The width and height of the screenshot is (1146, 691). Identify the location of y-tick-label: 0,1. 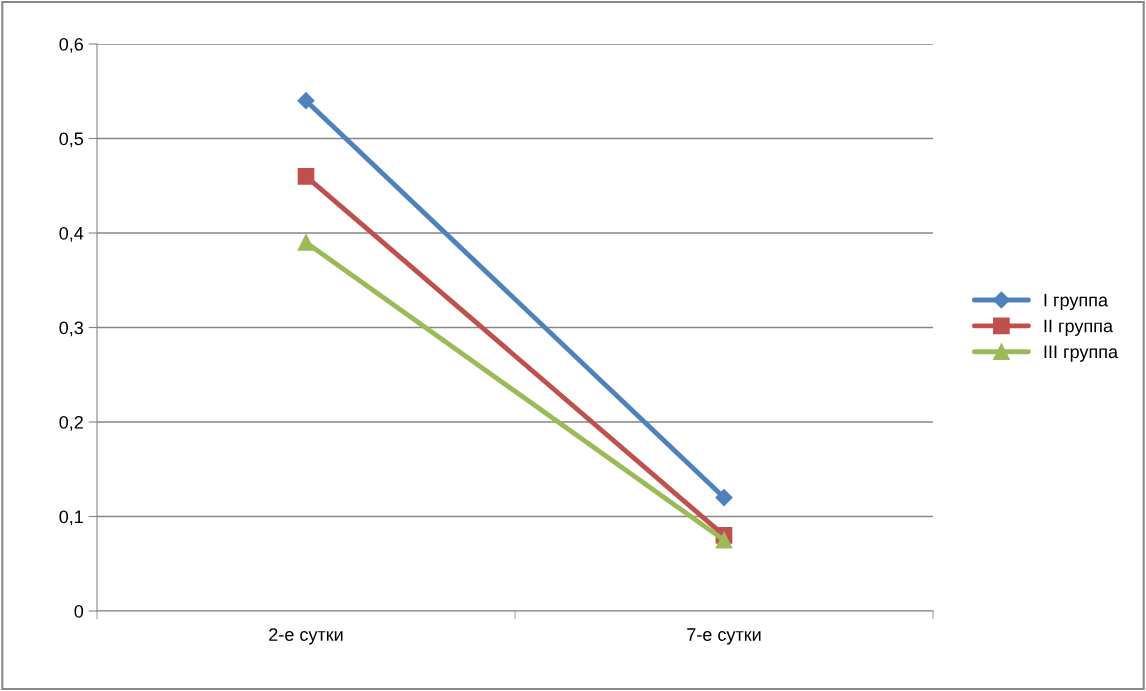
(71, 518).